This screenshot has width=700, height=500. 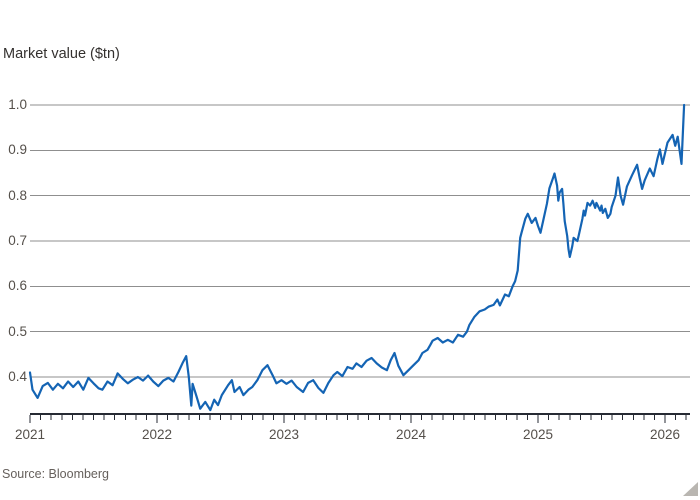 What do you see at coordinates (157, 434) in the screenshot?
I see `x-tick-label: 2022` at bounding box center [157, 434].